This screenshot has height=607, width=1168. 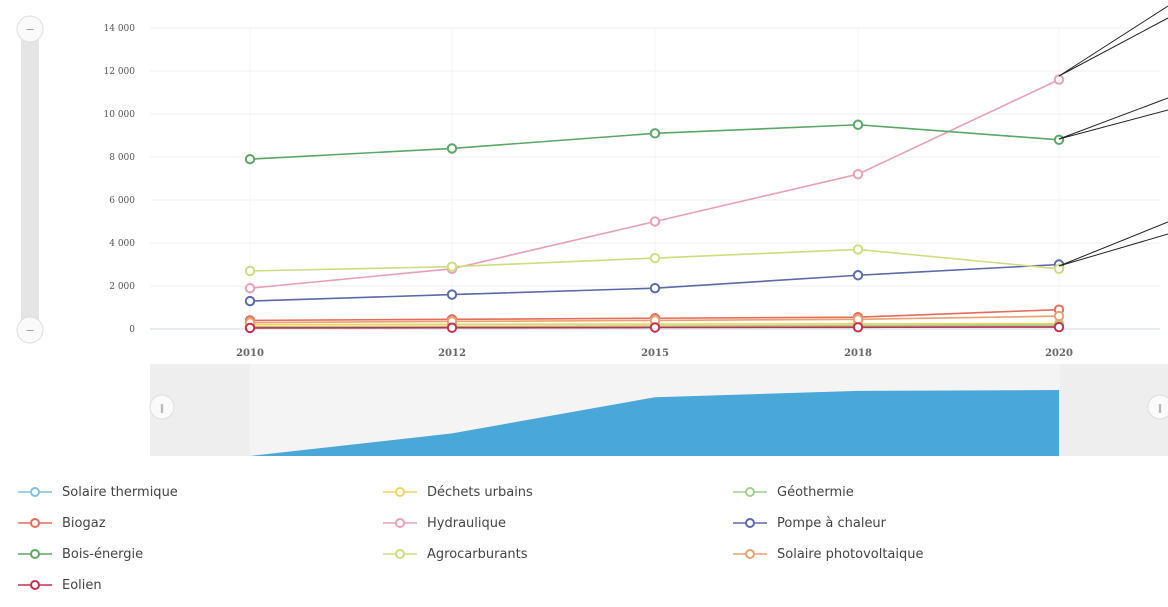 What do you see at coordinates (466, 523) in the screenshot?
I see `legend-label: Hydraulique` at bounding box center [466, 523].